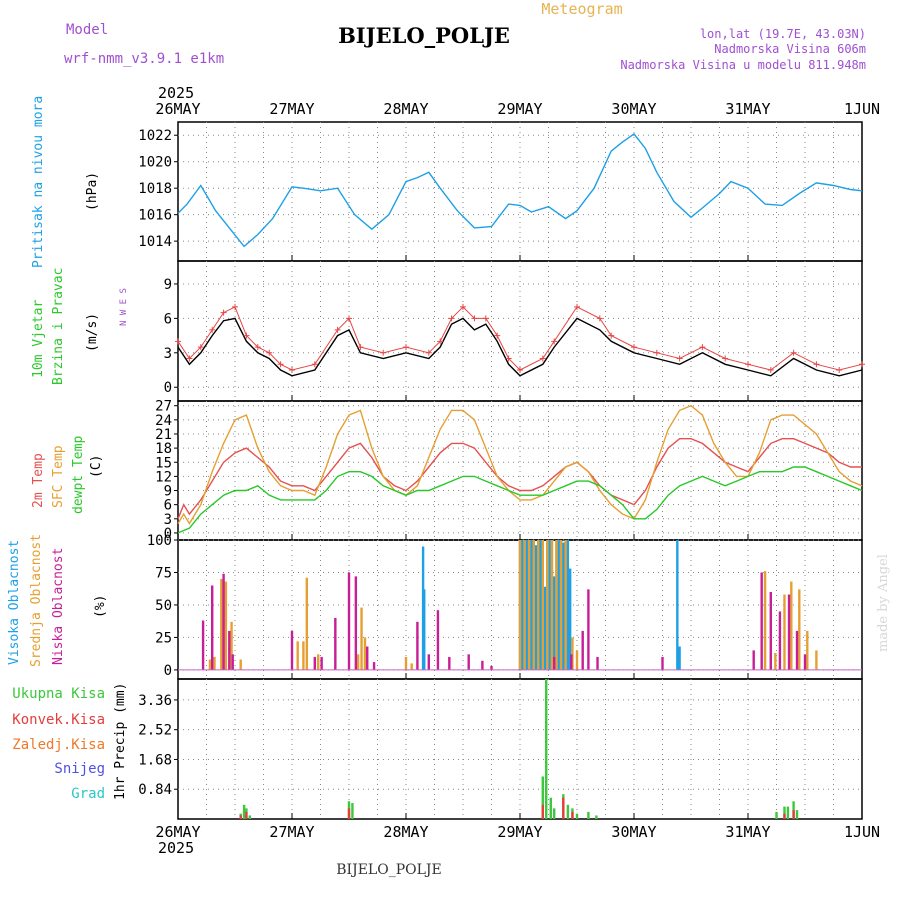 The image size is (900, 900). I want to click on temp-label-2m: 2m Temp, so click(38, 480).